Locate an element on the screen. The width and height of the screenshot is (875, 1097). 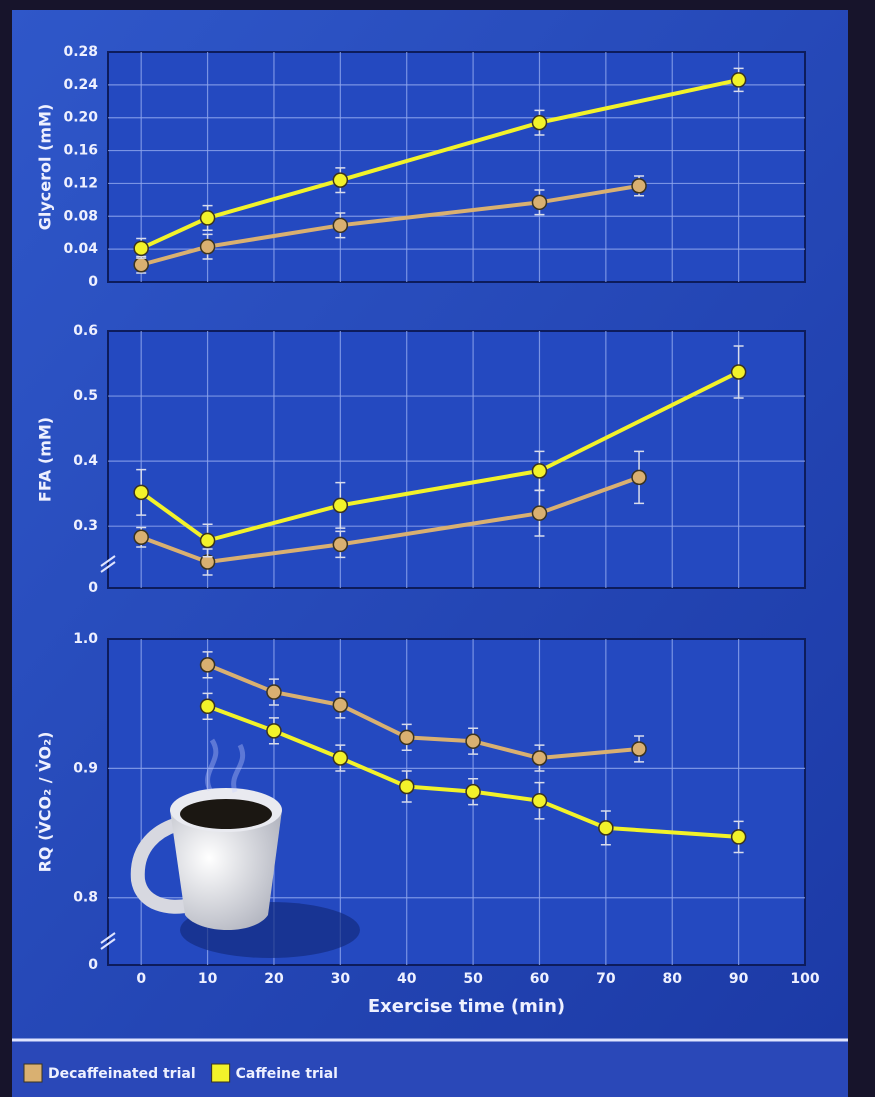
y-tick-label: 0.24 is located at coordinates (80, 85).